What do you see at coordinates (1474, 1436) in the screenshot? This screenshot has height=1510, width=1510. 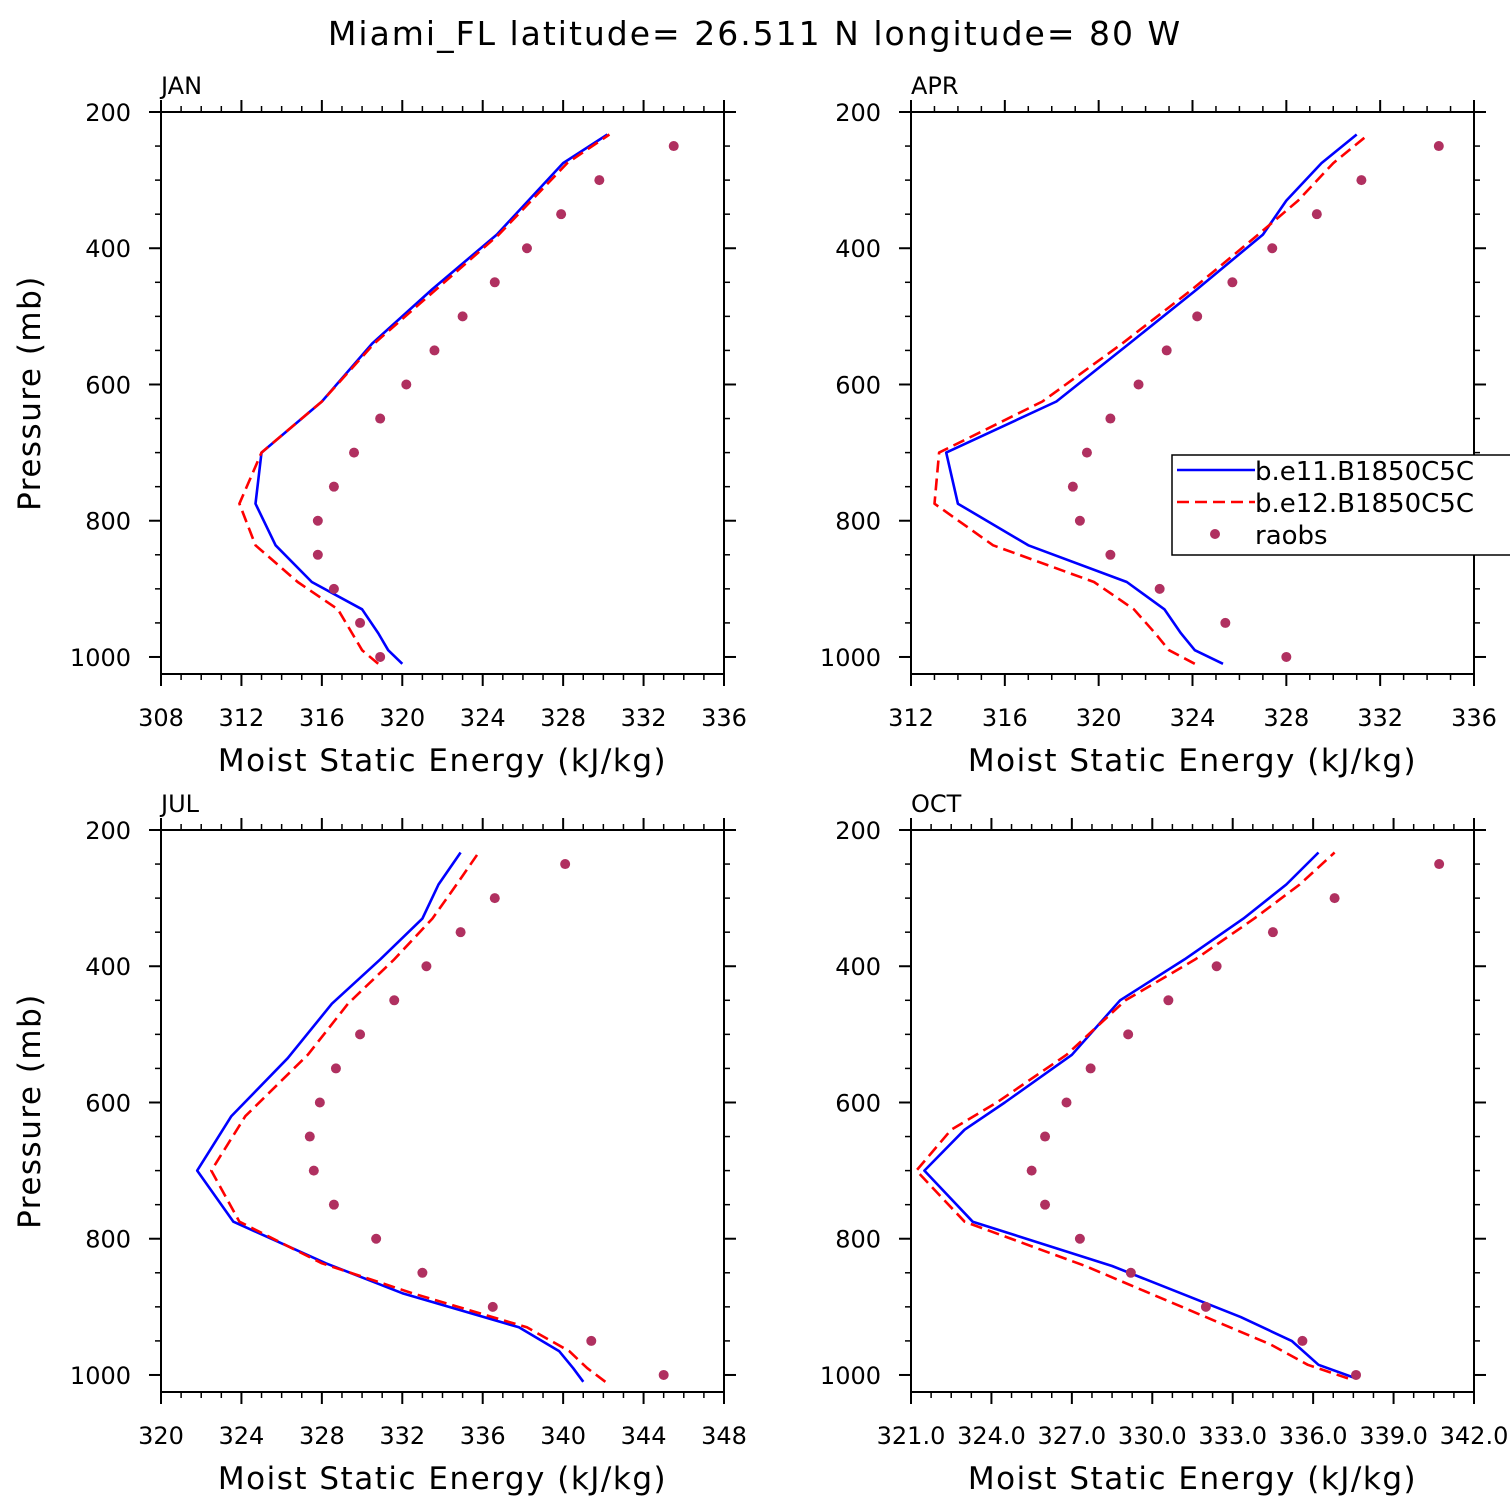 I see `x-tick-label: 342.0` at bounding box center [1474, 1436].